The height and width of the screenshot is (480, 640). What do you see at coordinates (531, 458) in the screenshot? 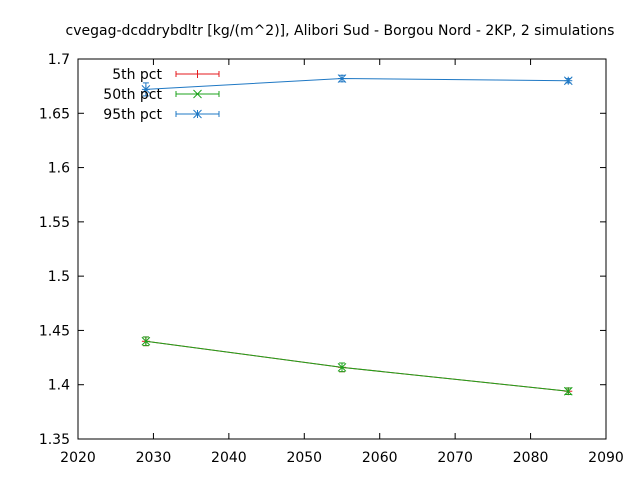
I see `x-tick-label: 2080` at bounding box center [531, 458].